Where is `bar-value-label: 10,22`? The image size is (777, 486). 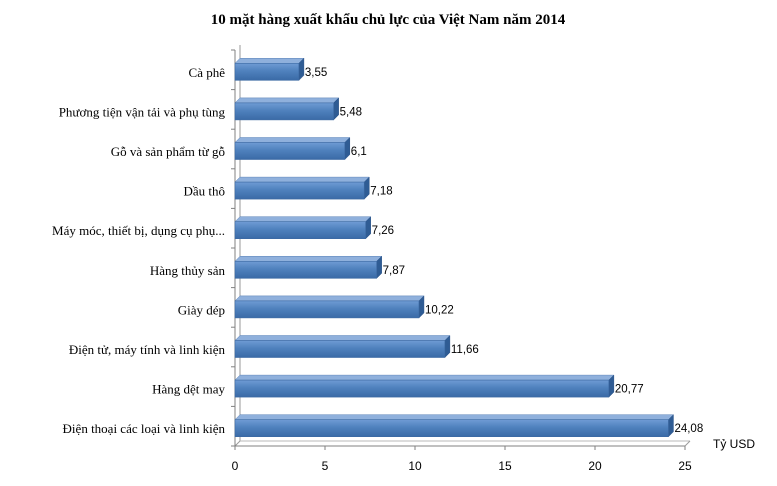 bar-value-label: 10,22 is located at coordinates (439, 310).